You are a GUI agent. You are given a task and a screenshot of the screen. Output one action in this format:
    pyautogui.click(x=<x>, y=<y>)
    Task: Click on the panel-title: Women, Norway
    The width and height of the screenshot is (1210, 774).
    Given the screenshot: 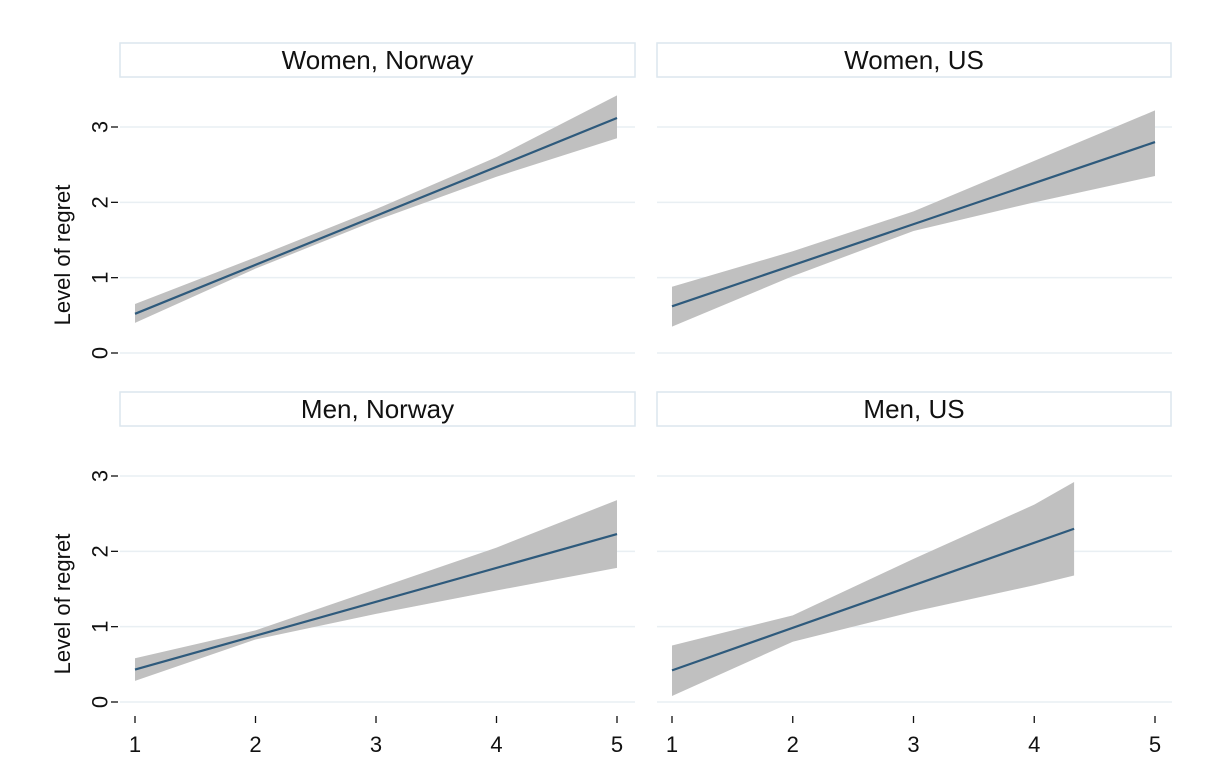 What is the action you would take?
    pyautogui.click(x=378, y=60)
    